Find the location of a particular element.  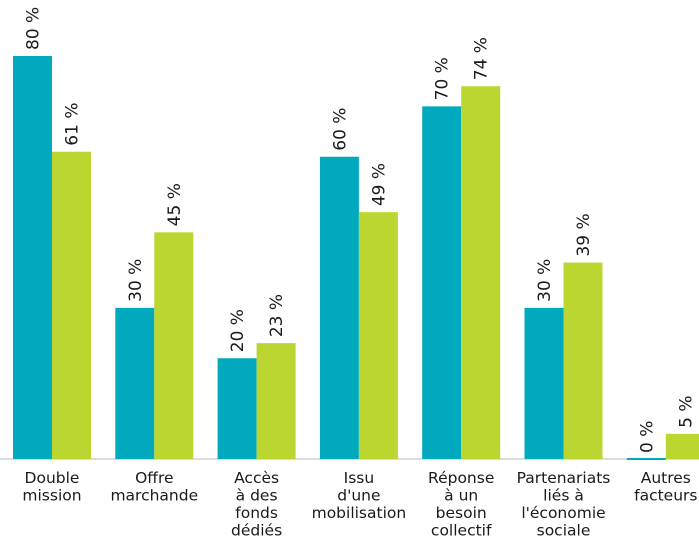

bar-s1-c3 is located at coordinates (237, 408).